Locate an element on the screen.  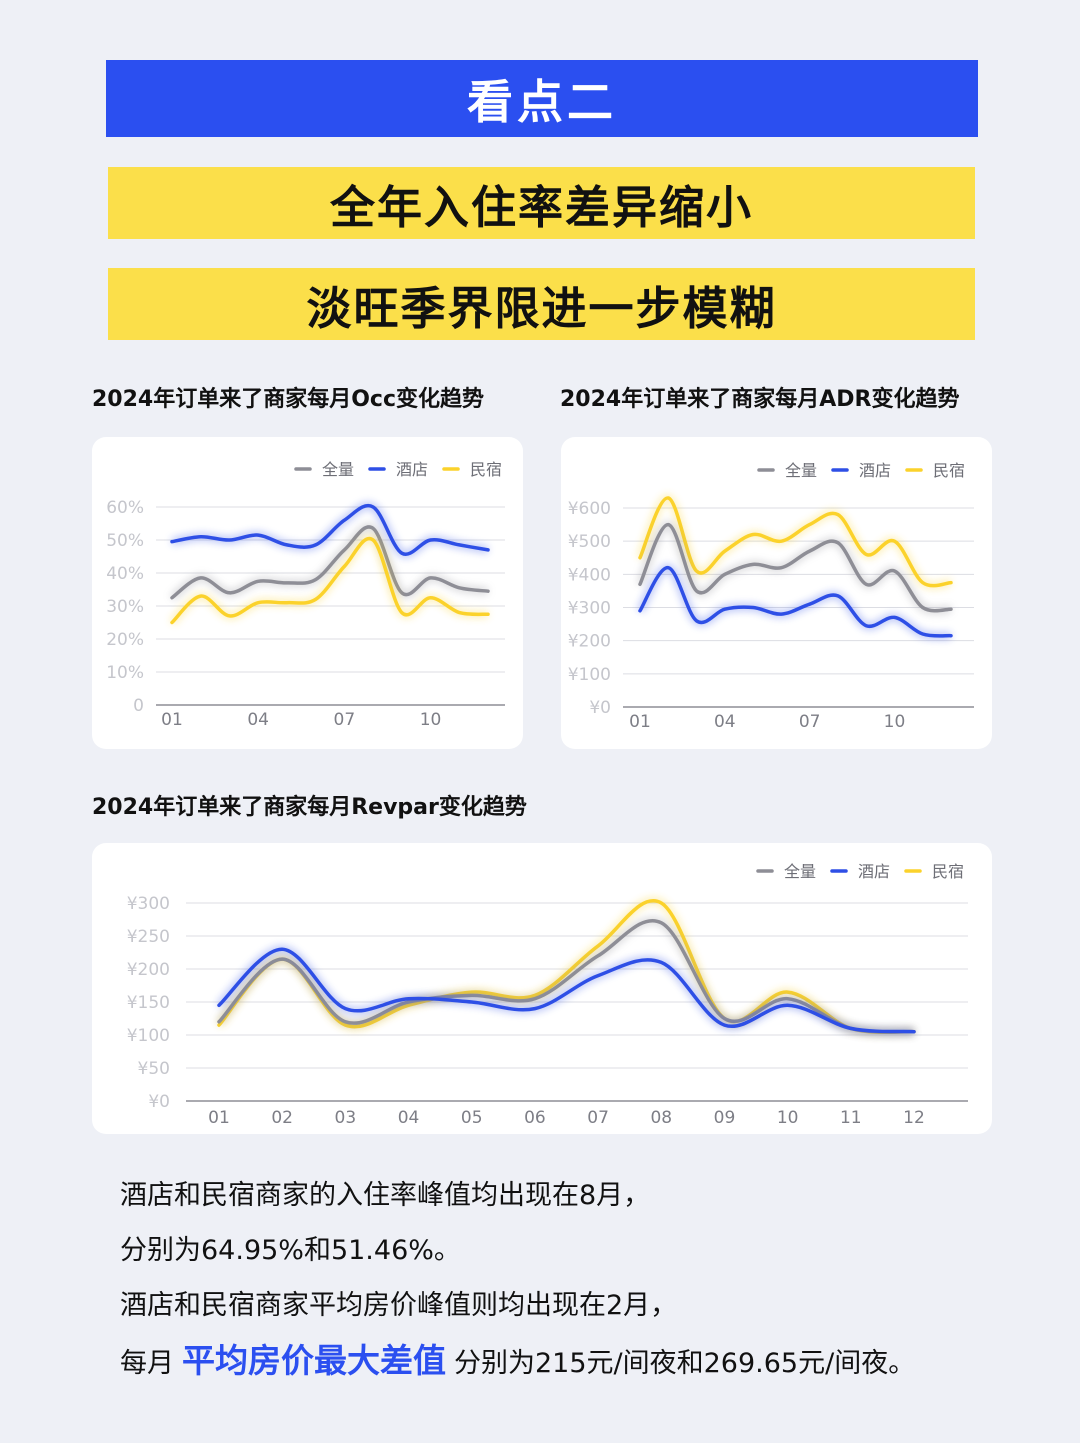
y-tick-label: 10% is located at coordinates (125, 673).